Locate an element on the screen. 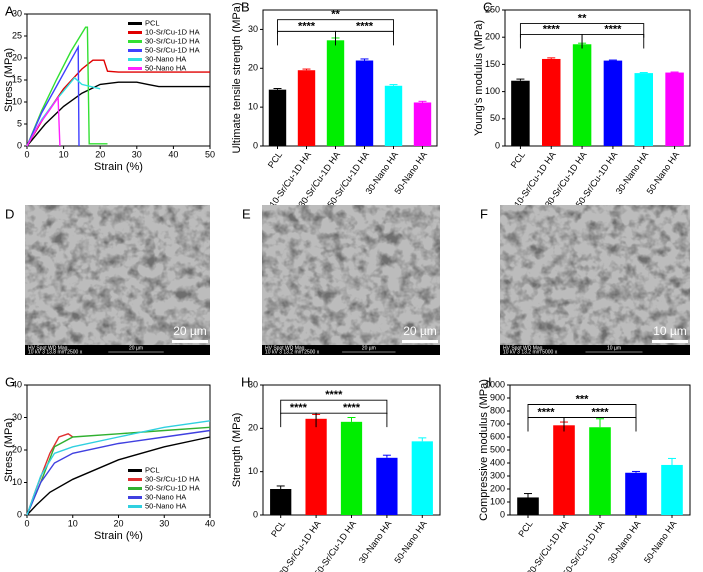  x-tick-label: 10 is located at coordinates (73, 523).